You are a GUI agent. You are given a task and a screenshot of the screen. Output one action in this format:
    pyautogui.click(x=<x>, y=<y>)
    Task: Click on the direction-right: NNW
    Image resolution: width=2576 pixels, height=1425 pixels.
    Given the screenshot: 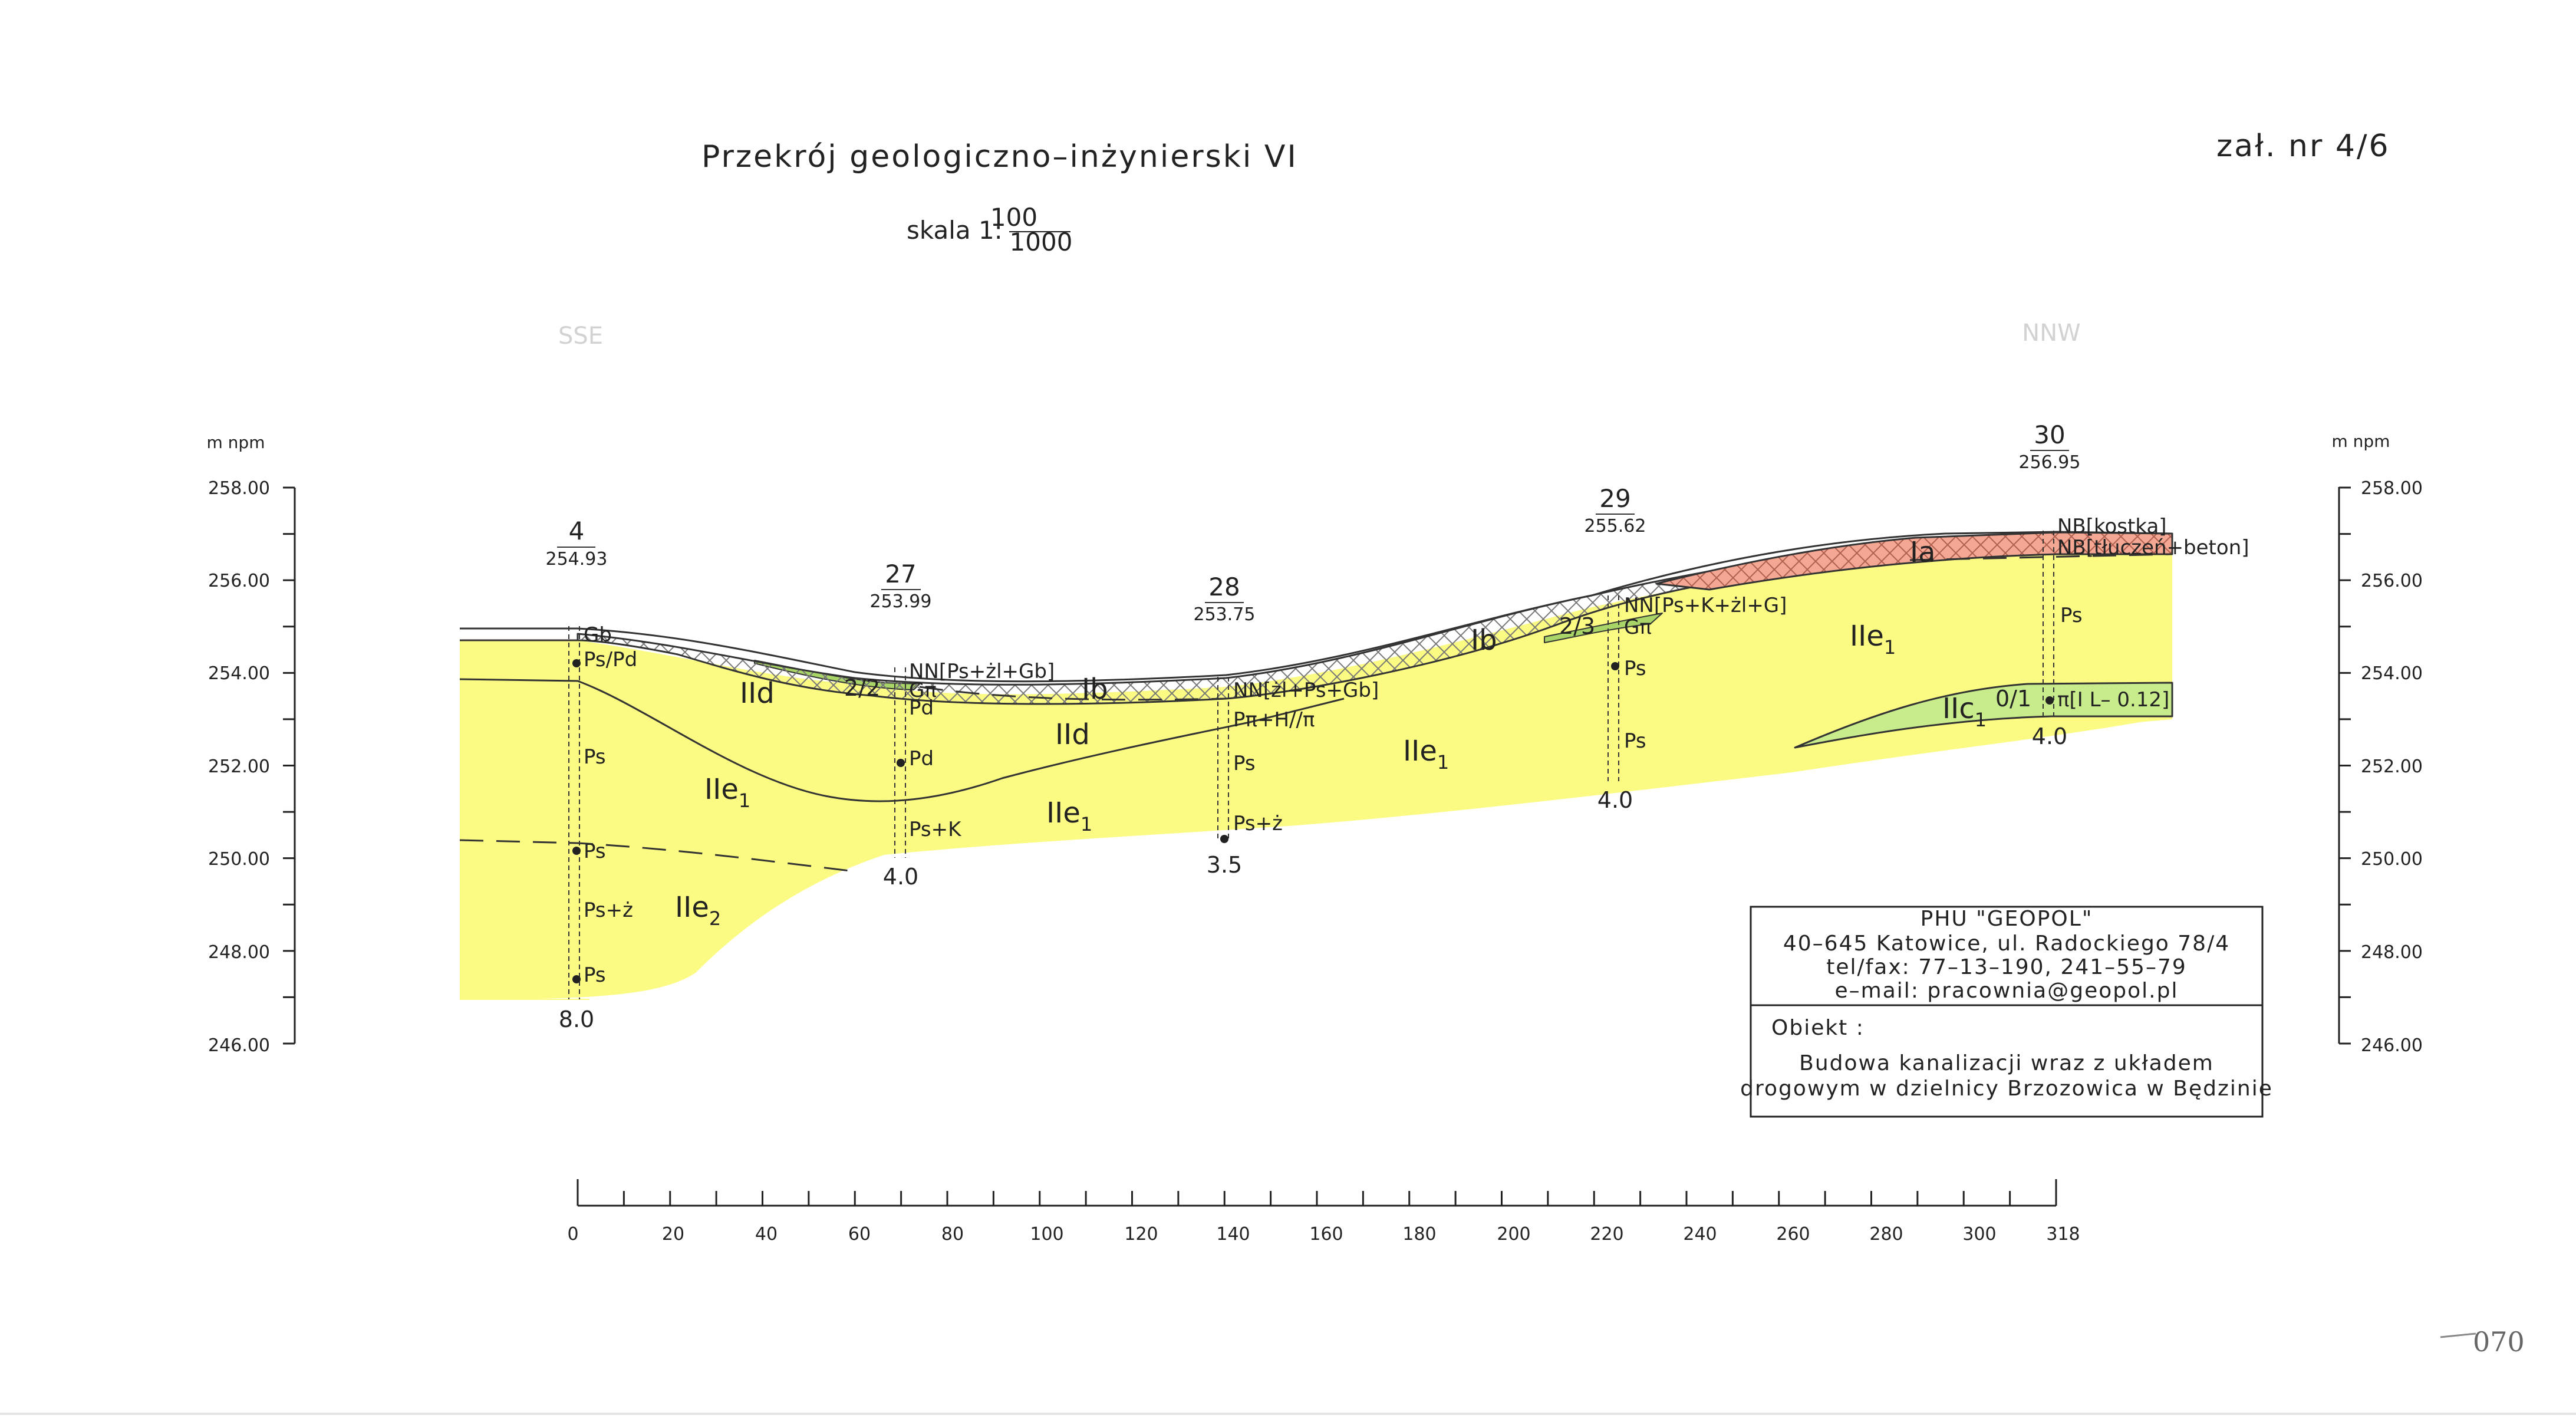 What is the action you would take?
    pyautogui.click(x=2051, y=333)
    